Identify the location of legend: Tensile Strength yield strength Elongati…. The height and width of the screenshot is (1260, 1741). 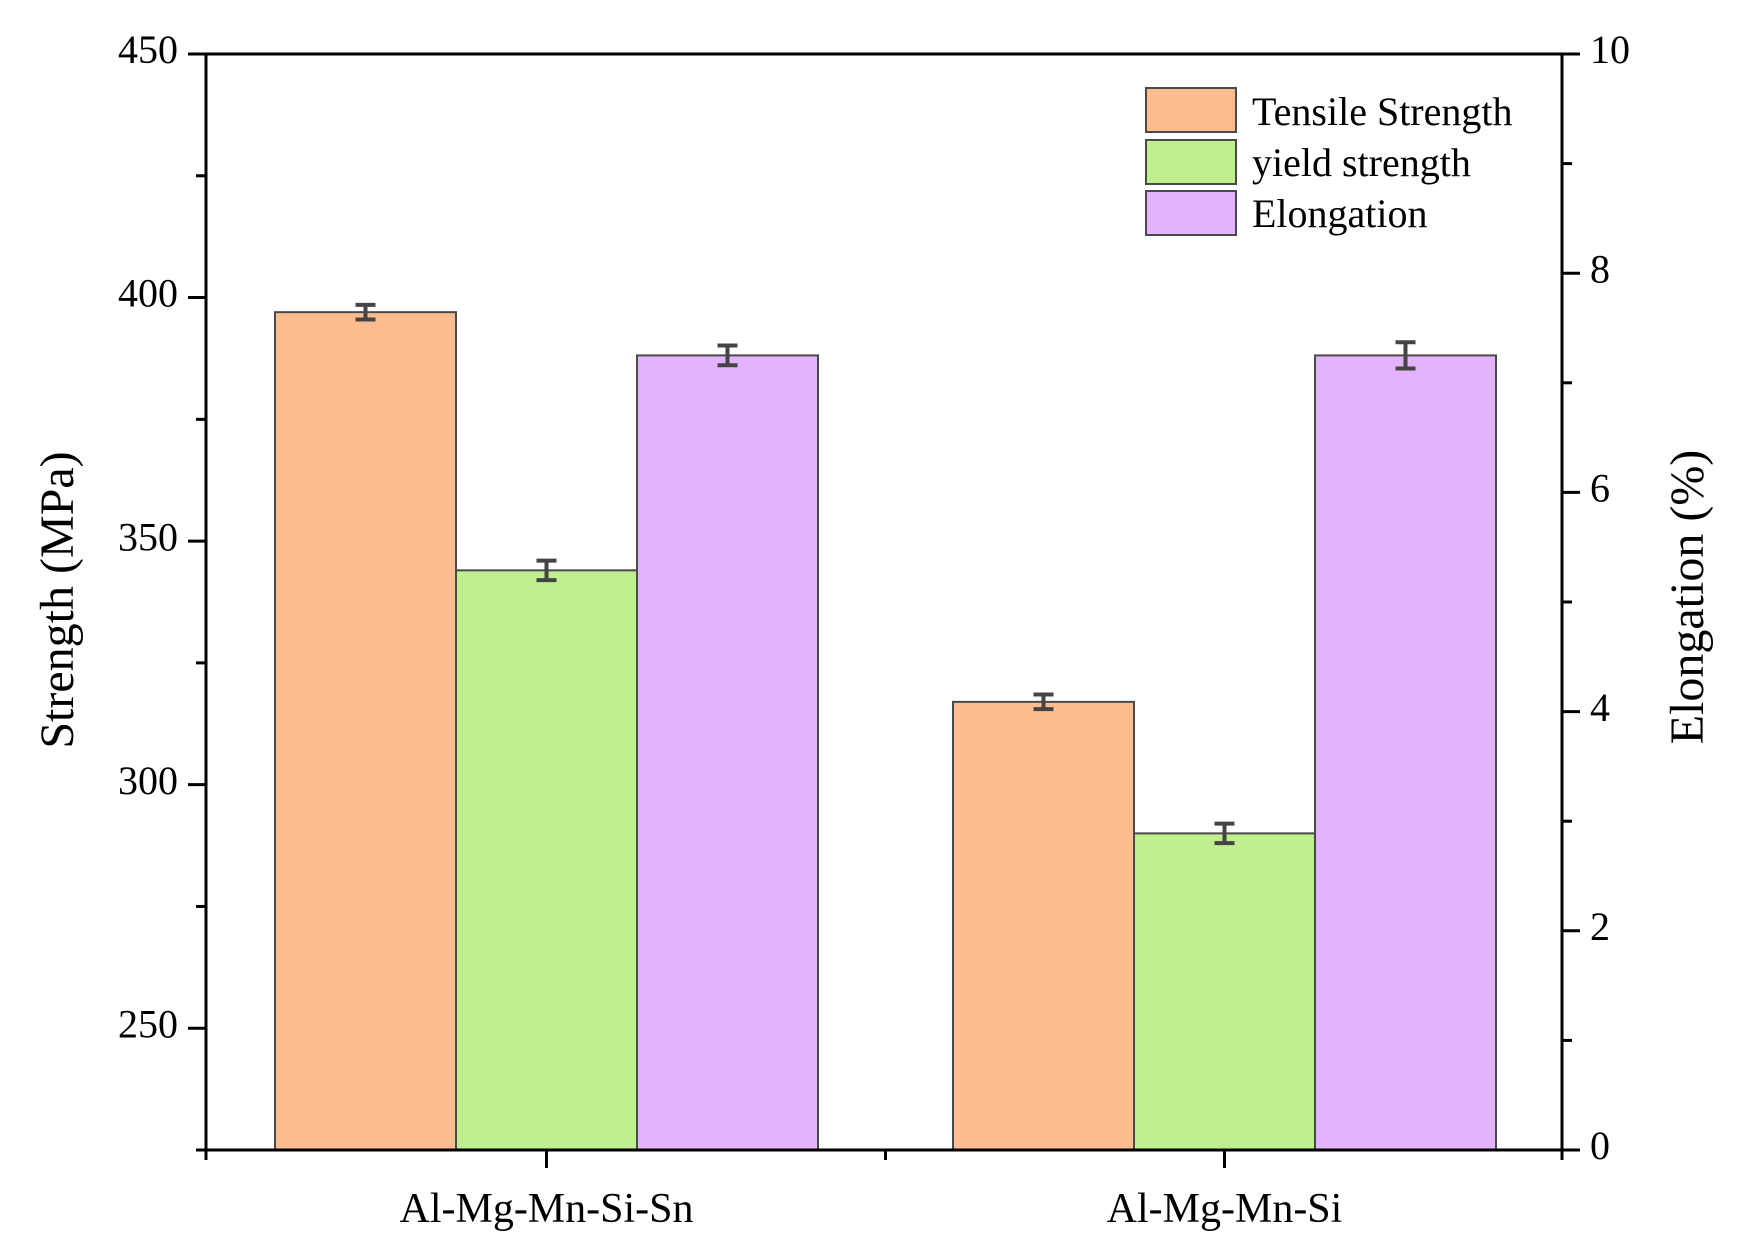
(1329, 161).